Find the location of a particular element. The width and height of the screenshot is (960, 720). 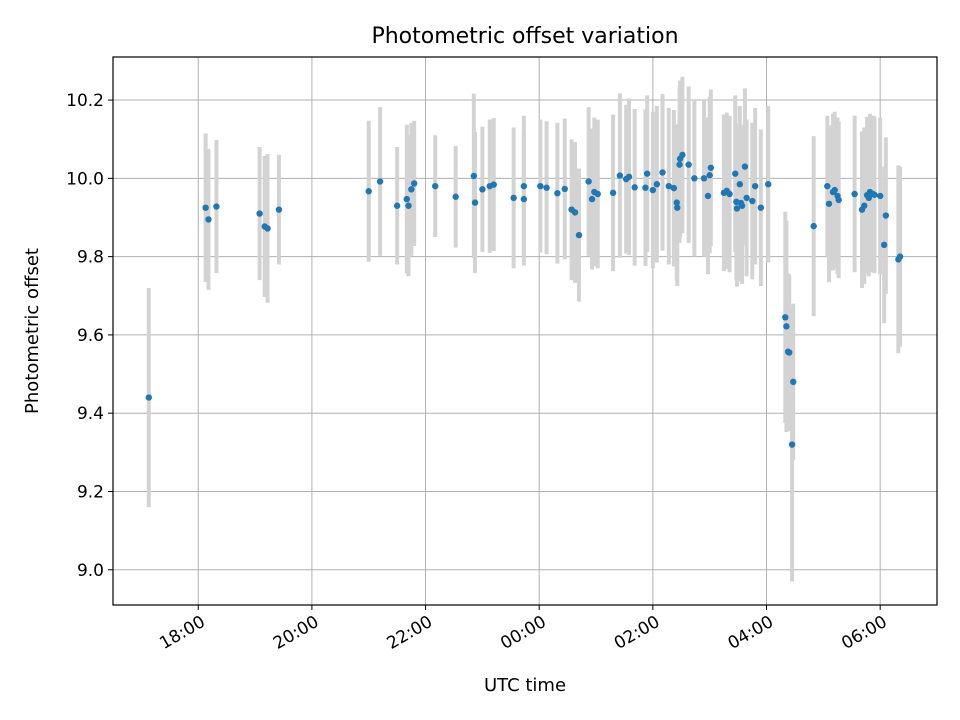

y-tick-label: 9.4 is located at coordinates (90, 414).